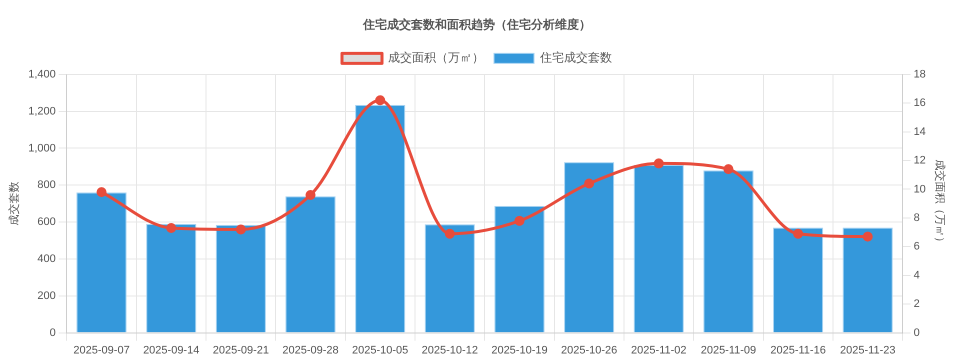 The height and width of the screenshot is (362, 960). I want to click on legend-label: 成交面积（万㎡）, so click(436, 57).